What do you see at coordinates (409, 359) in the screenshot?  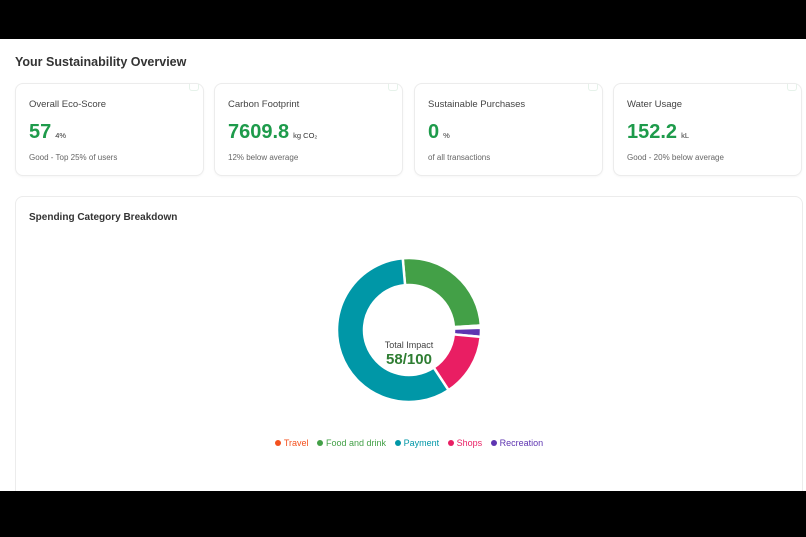 I see `center-value: 58/100` at bounding box center [409, 359].